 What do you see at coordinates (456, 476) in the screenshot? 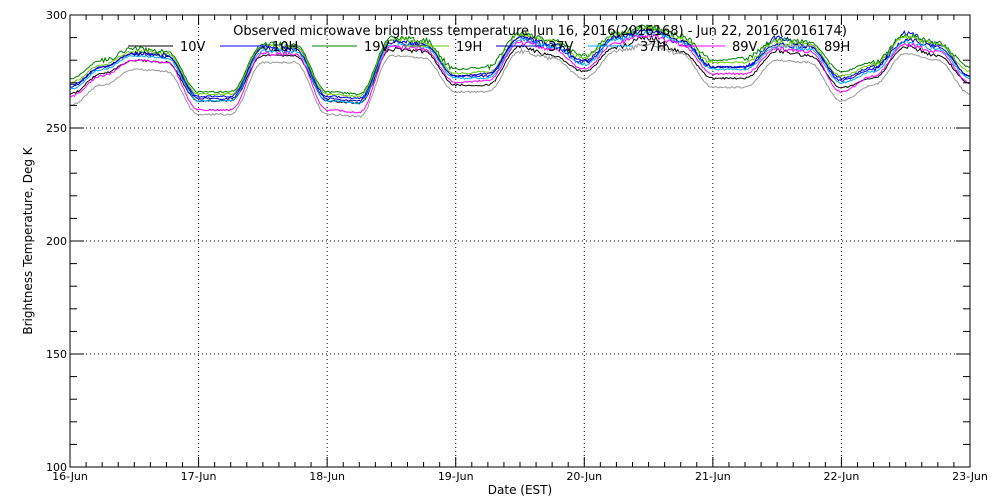
I see `x-tick-label: 19-Jun` at bounding box center [456, 476].